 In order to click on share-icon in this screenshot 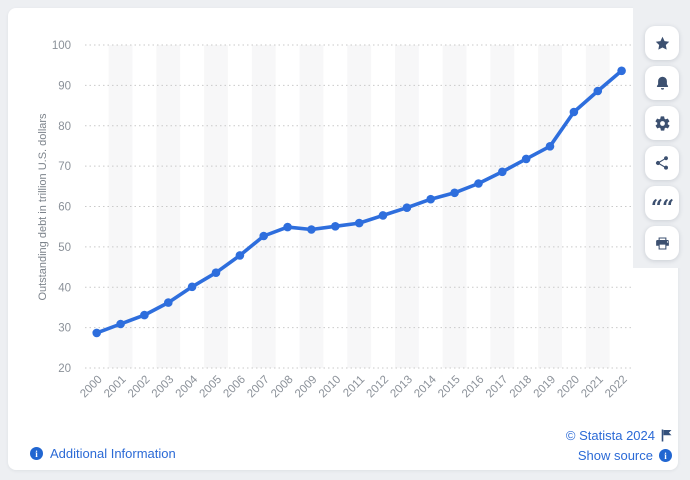, I will do `click(662, 163)`.